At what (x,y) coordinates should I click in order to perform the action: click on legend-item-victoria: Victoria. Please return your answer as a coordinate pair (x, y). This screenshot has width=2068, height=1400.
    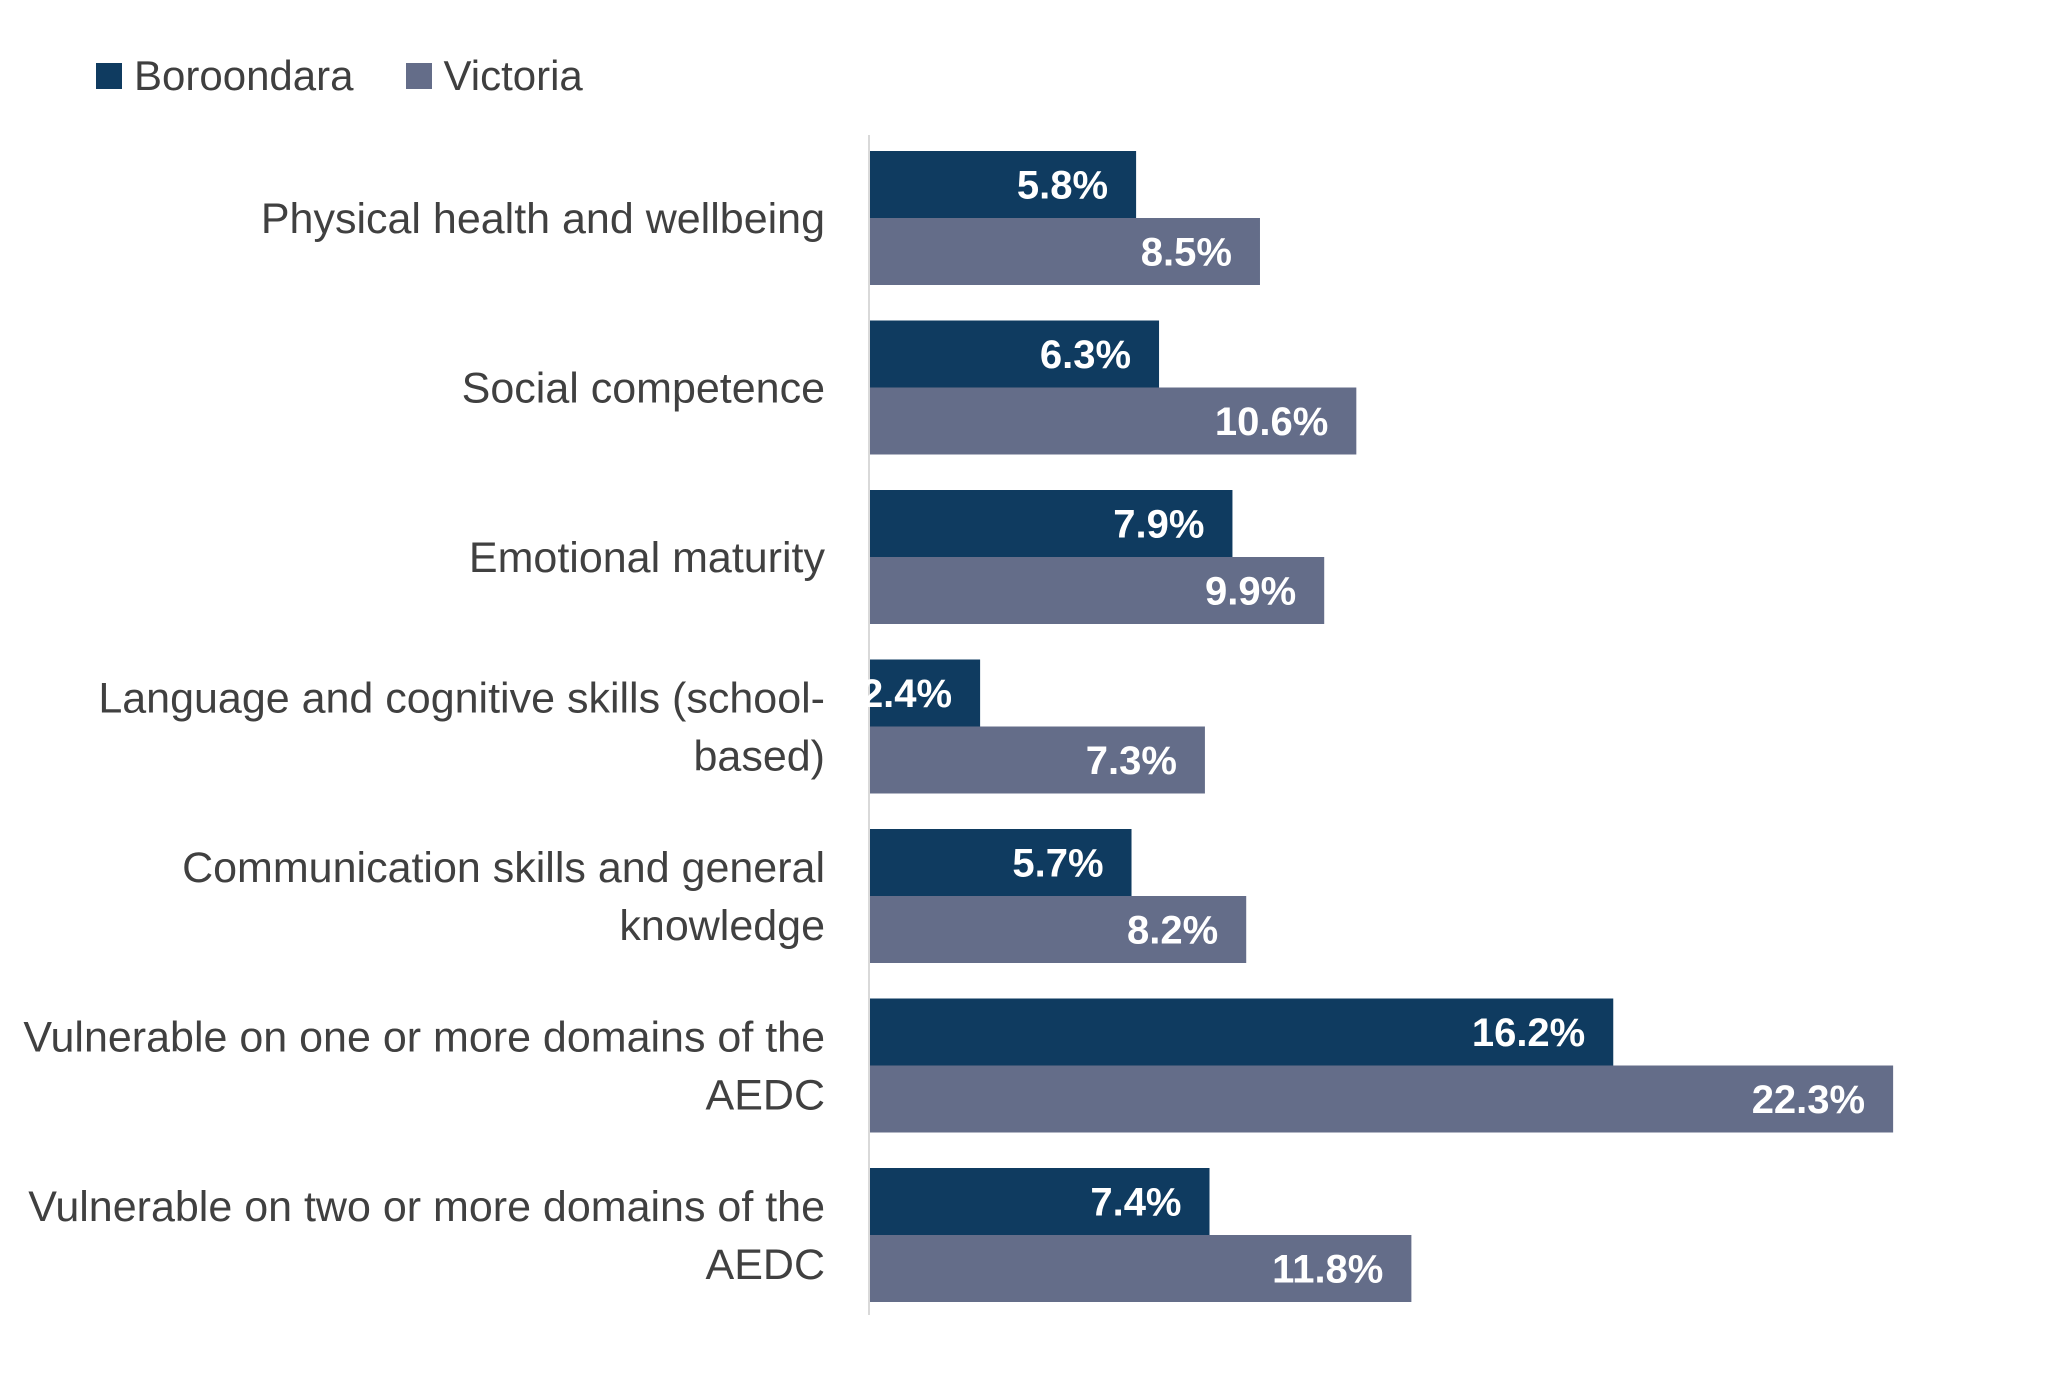
    Looking at the image, I should click on (494, 76).